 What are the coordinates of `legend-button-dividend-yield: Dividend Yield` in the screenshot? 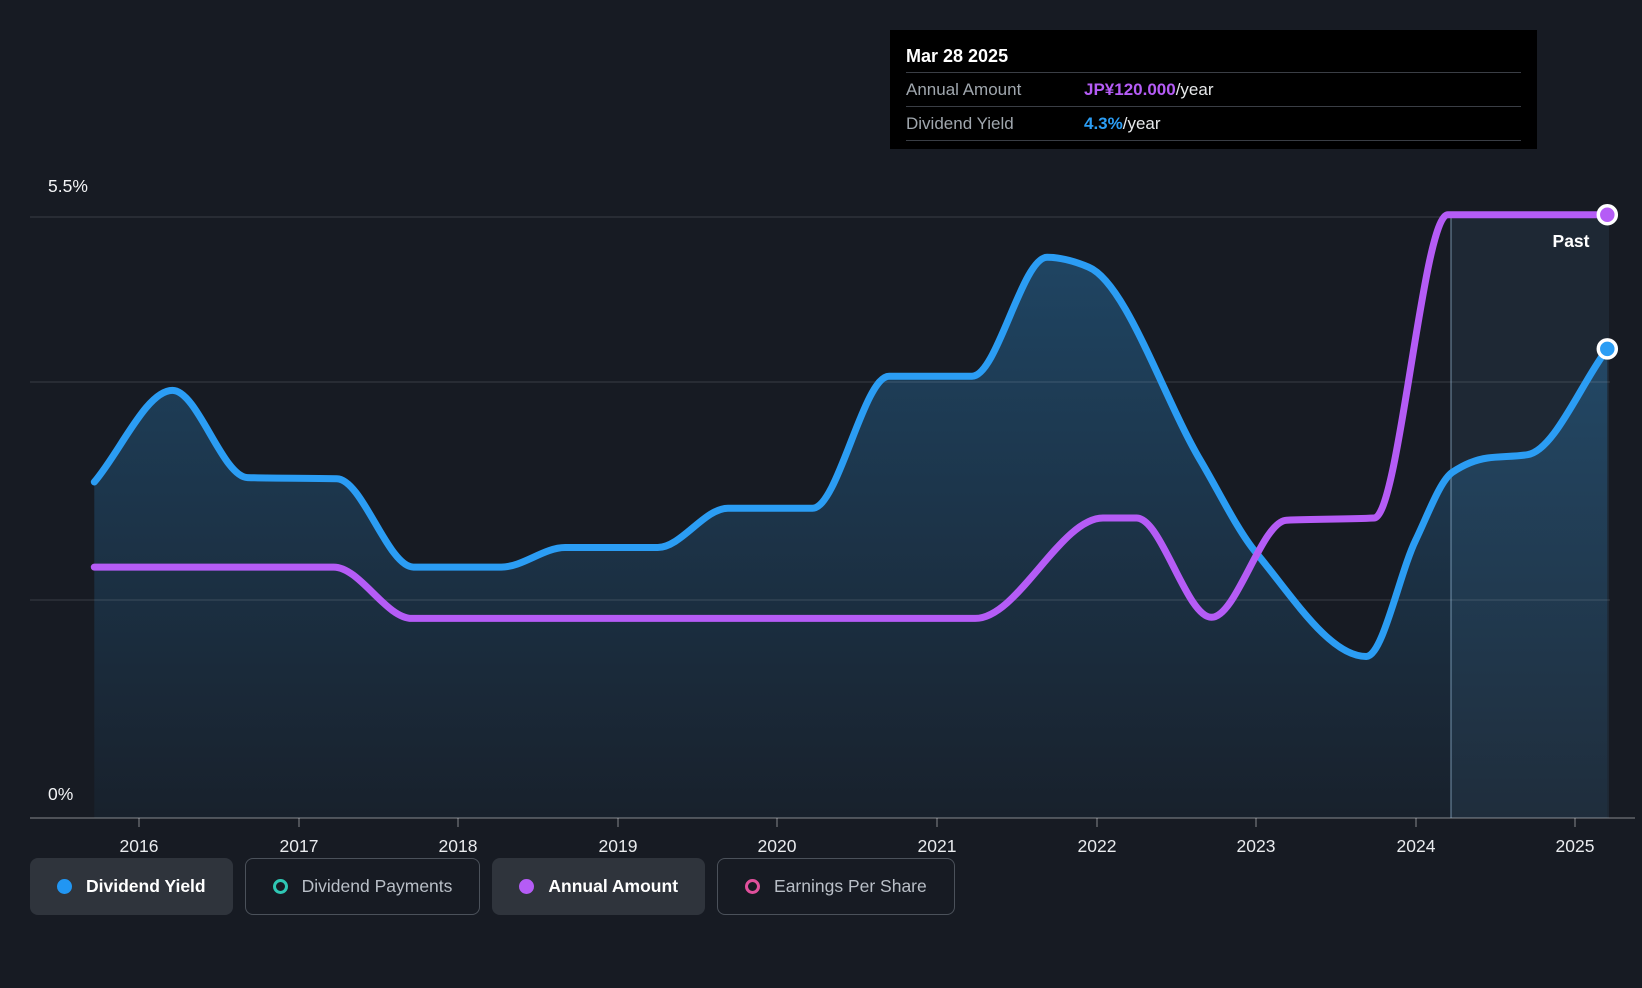 It's located at (131, 886).